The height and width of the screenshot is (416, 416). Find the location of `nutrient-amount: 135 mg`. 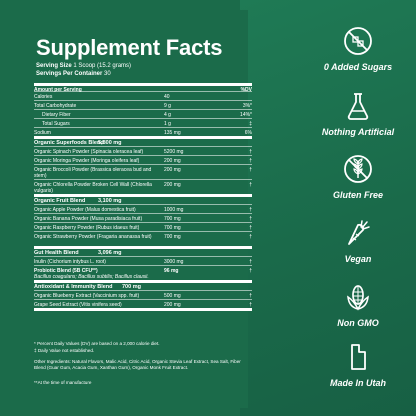

nutrient-amount: 135 mg is located at coordinates (172, 133).